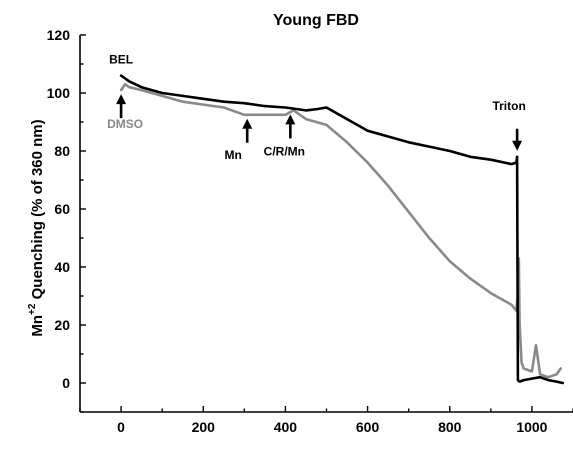 This screenshot has width=573, height=458. I want to click on y-tick-label: 20, so click(62, 325).